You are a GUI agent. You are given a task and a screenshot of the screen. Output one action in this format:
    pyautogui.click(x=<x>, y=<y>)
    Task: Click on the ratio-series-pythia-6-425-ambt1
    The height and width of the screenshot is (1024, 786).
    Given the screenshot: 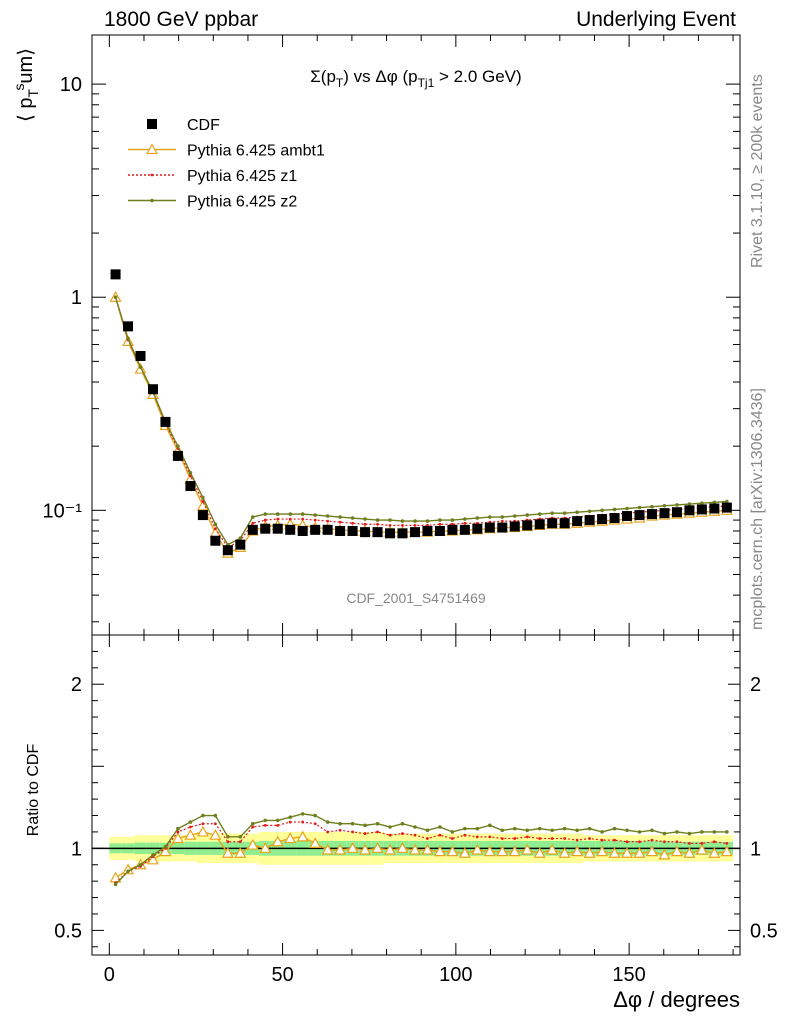 What is the action you would take?
    pyautogui.click(x=421, y=854)
    